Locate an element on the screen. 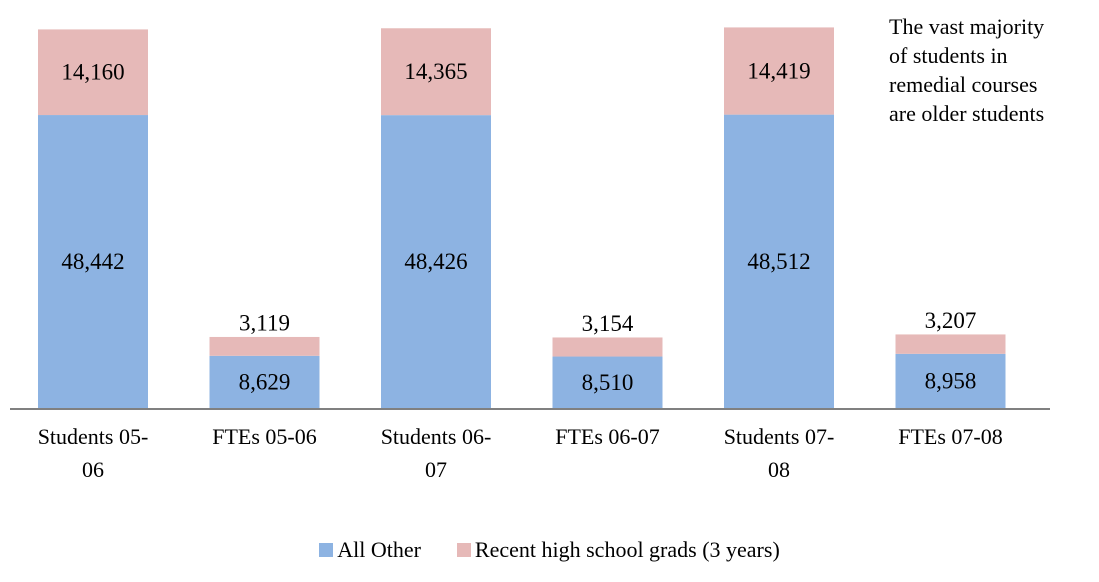  data-label-recent-grads-0: 14,160 is located at coordinates (92, 72).